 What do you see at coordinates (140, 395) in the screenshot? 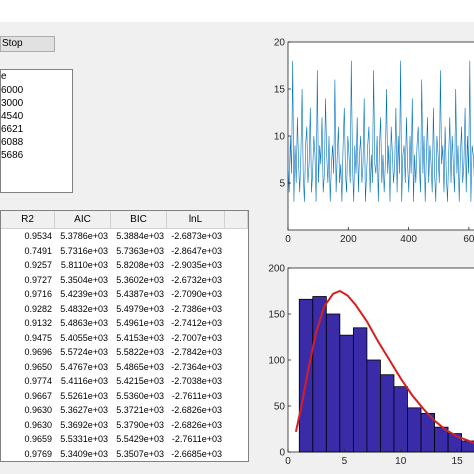
I see `cell-bic: 5.5360e+03` at bounding box center [140, 395].